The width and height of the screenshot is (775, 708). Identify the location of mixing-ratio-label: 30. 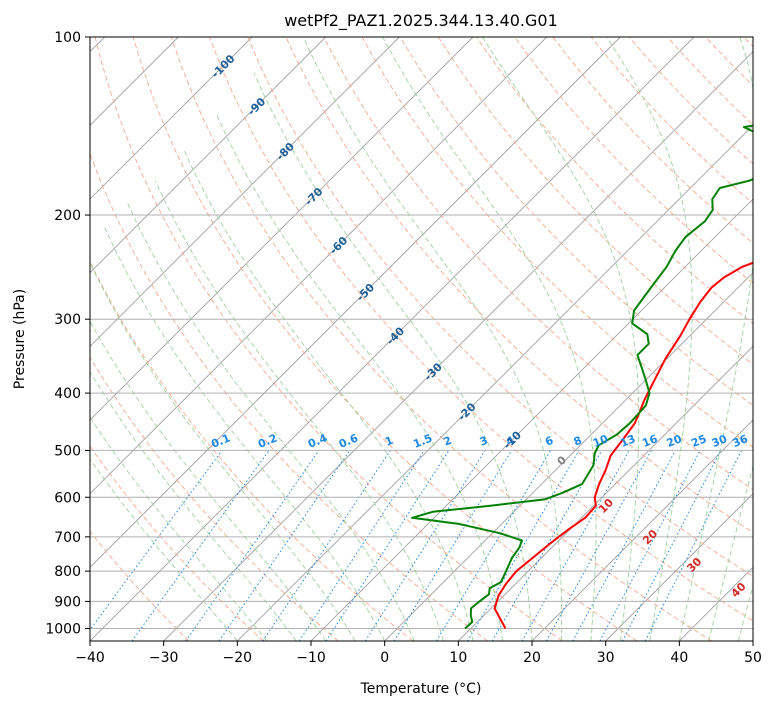
(719, 441).